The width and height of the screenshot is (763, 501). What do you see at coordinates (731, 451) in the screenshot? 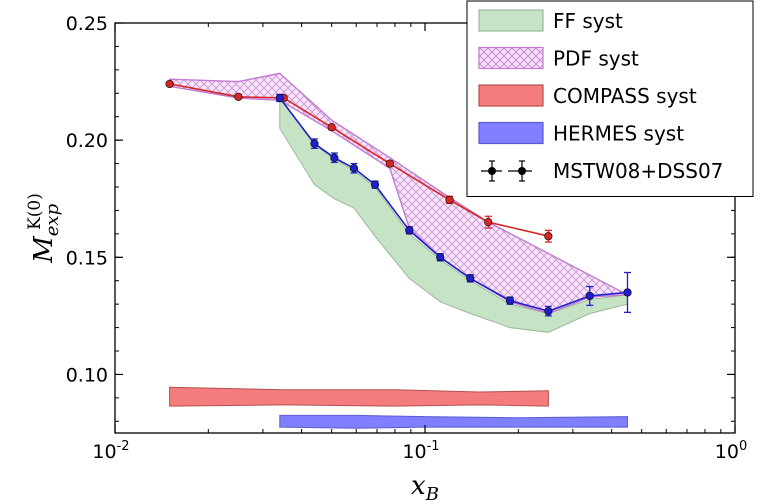
I see `x-tick-label: 10⁰` at bounding box center [731, 451].